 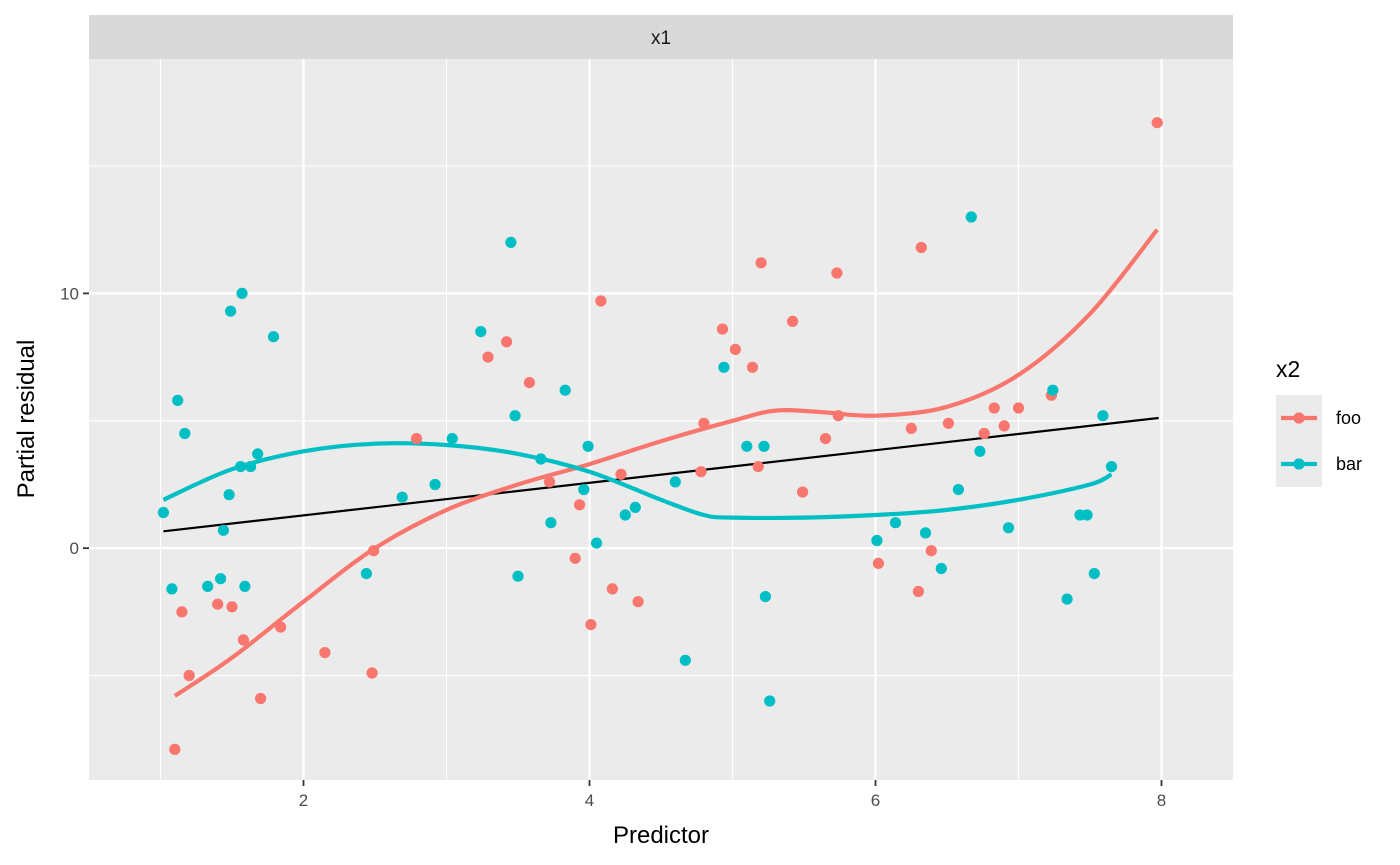 What do you see at coordinates (1288, 369) in the screenshot?
I see `legend-title: x2` at bounding box center [1288, 369].